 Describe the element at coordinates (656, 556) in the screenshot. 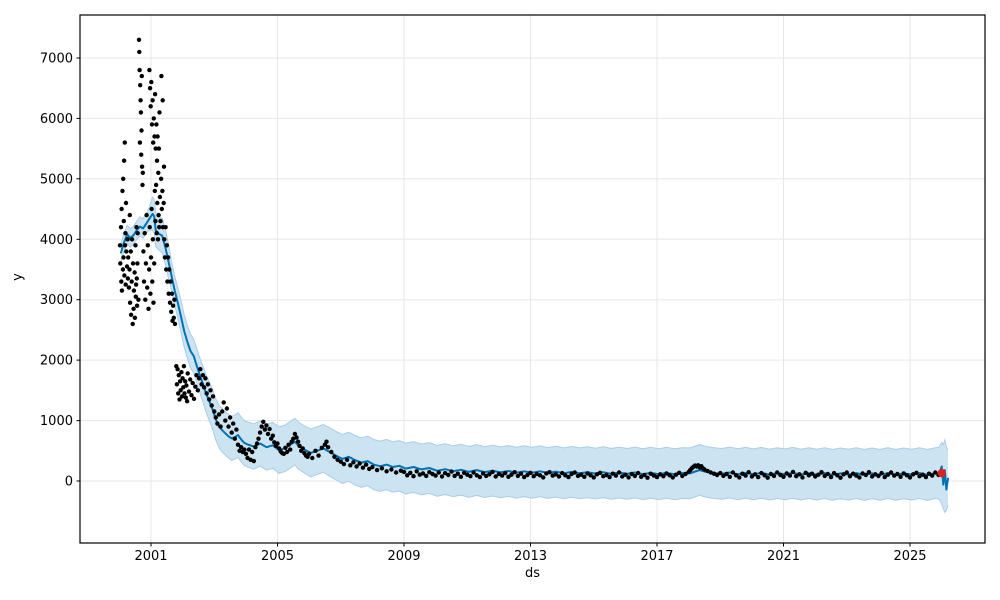

I see `x-tick-label: 2017` at that location.